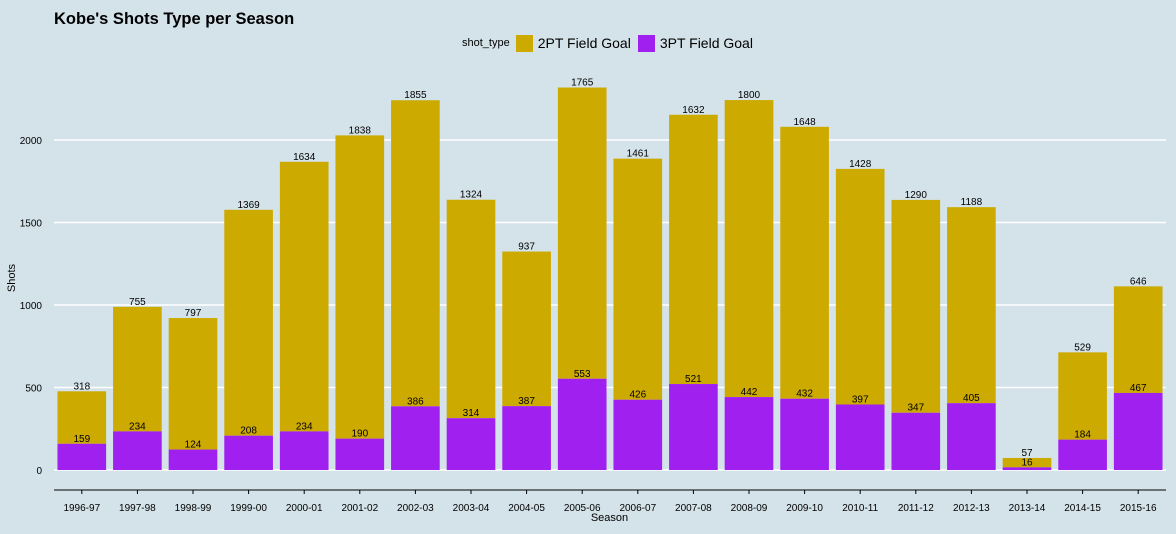 The height and width of the screenshot is (534, 1176). I want to click on data-label-2pt: 646, so click(1138, 281).